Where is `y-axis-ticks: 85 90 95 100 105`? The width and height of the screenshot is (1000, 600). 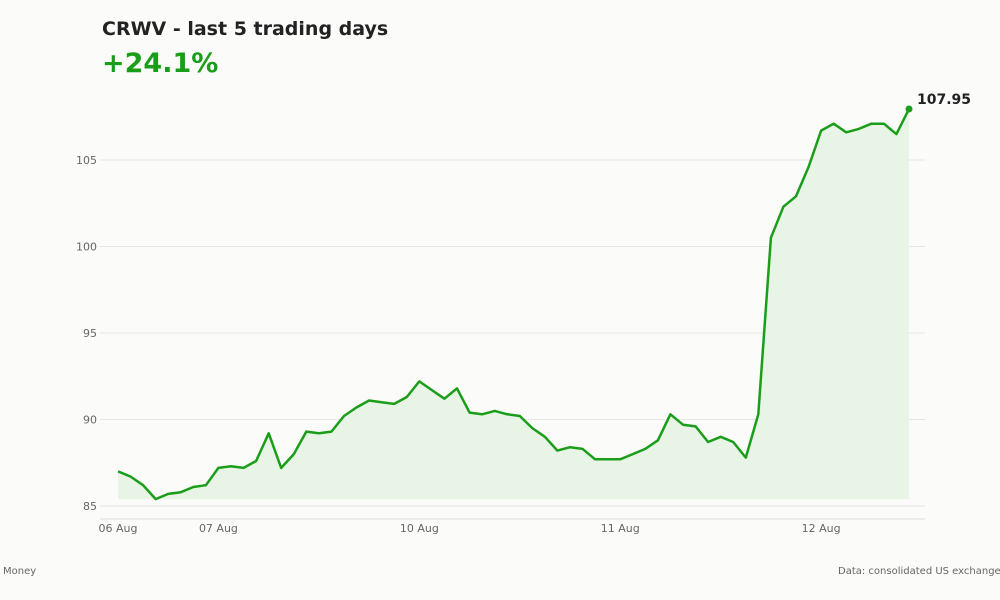 y-axis-ticks: 85 90 95 100 105 is located at coordinates (86, 333).